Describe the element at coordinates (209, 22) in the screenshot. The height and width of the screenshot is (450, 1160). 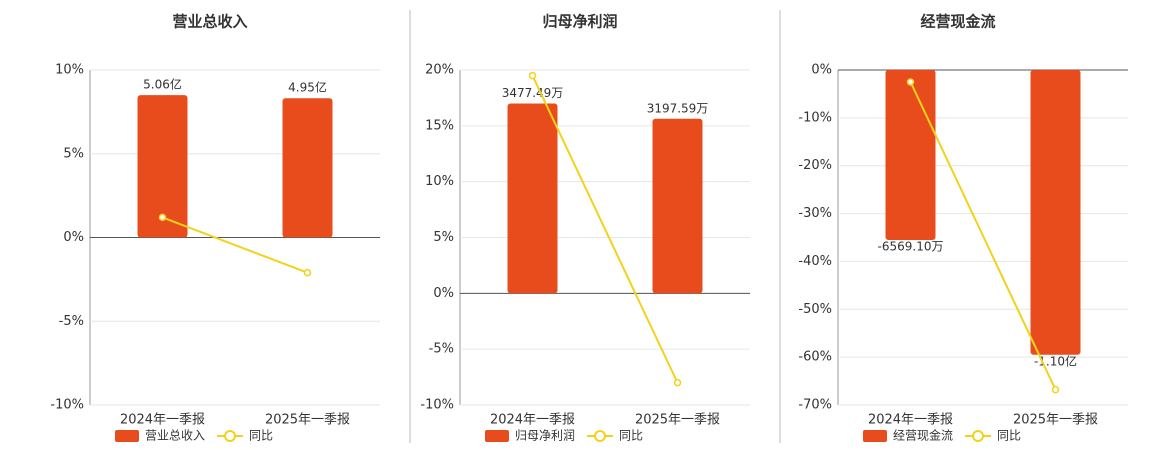
I see `chart-title: 营业总收入` at that location.